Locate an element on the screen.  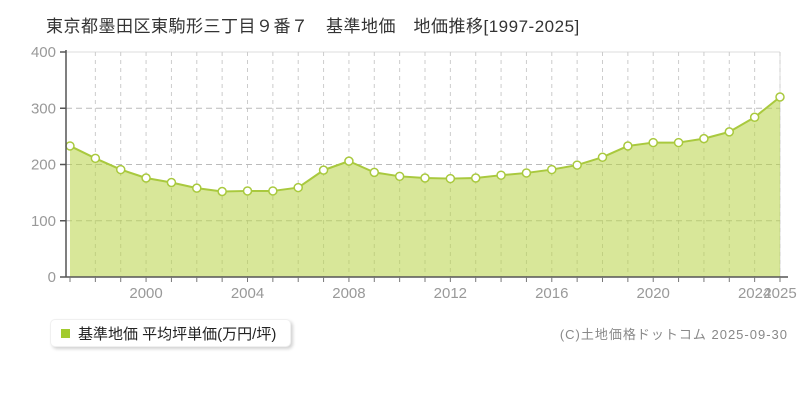
page-title: 東京都墨田区東駒形三丁目９番７ 基準地価 地価推移[1997-2025] is located at coordinates (313, 26).